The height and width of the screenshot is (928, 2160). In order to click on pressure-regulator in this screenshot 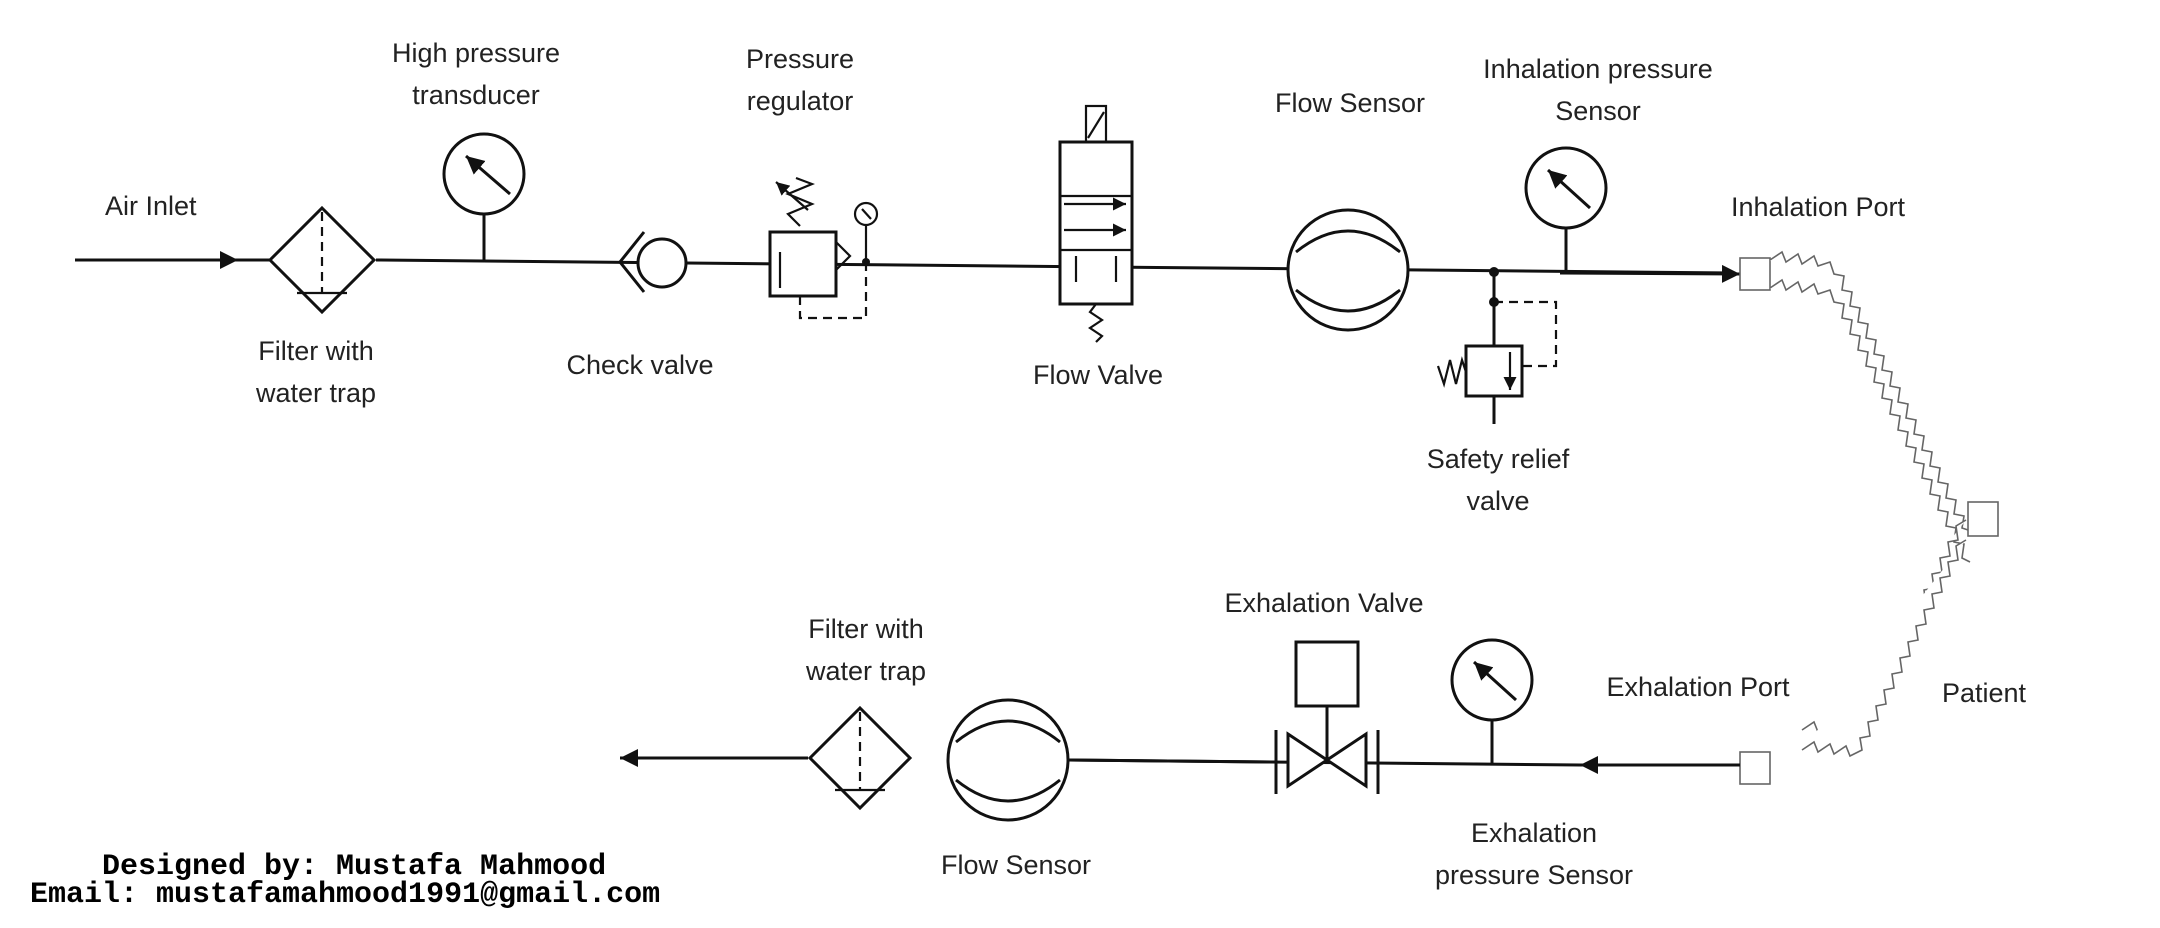, I will do `click(823, 248)`.